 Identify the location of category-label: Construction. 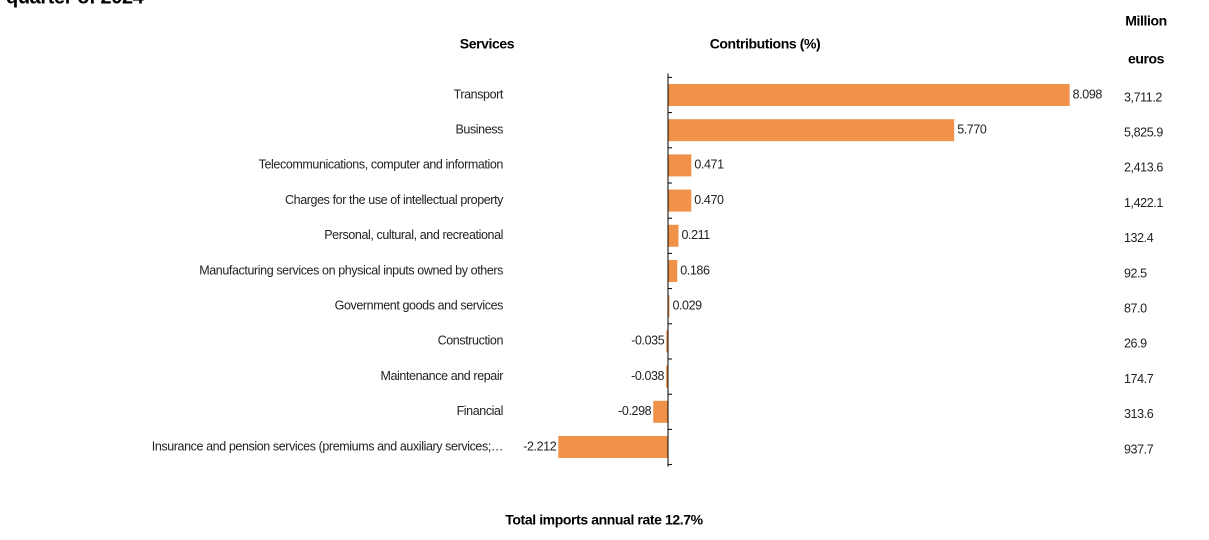
(471, 341).